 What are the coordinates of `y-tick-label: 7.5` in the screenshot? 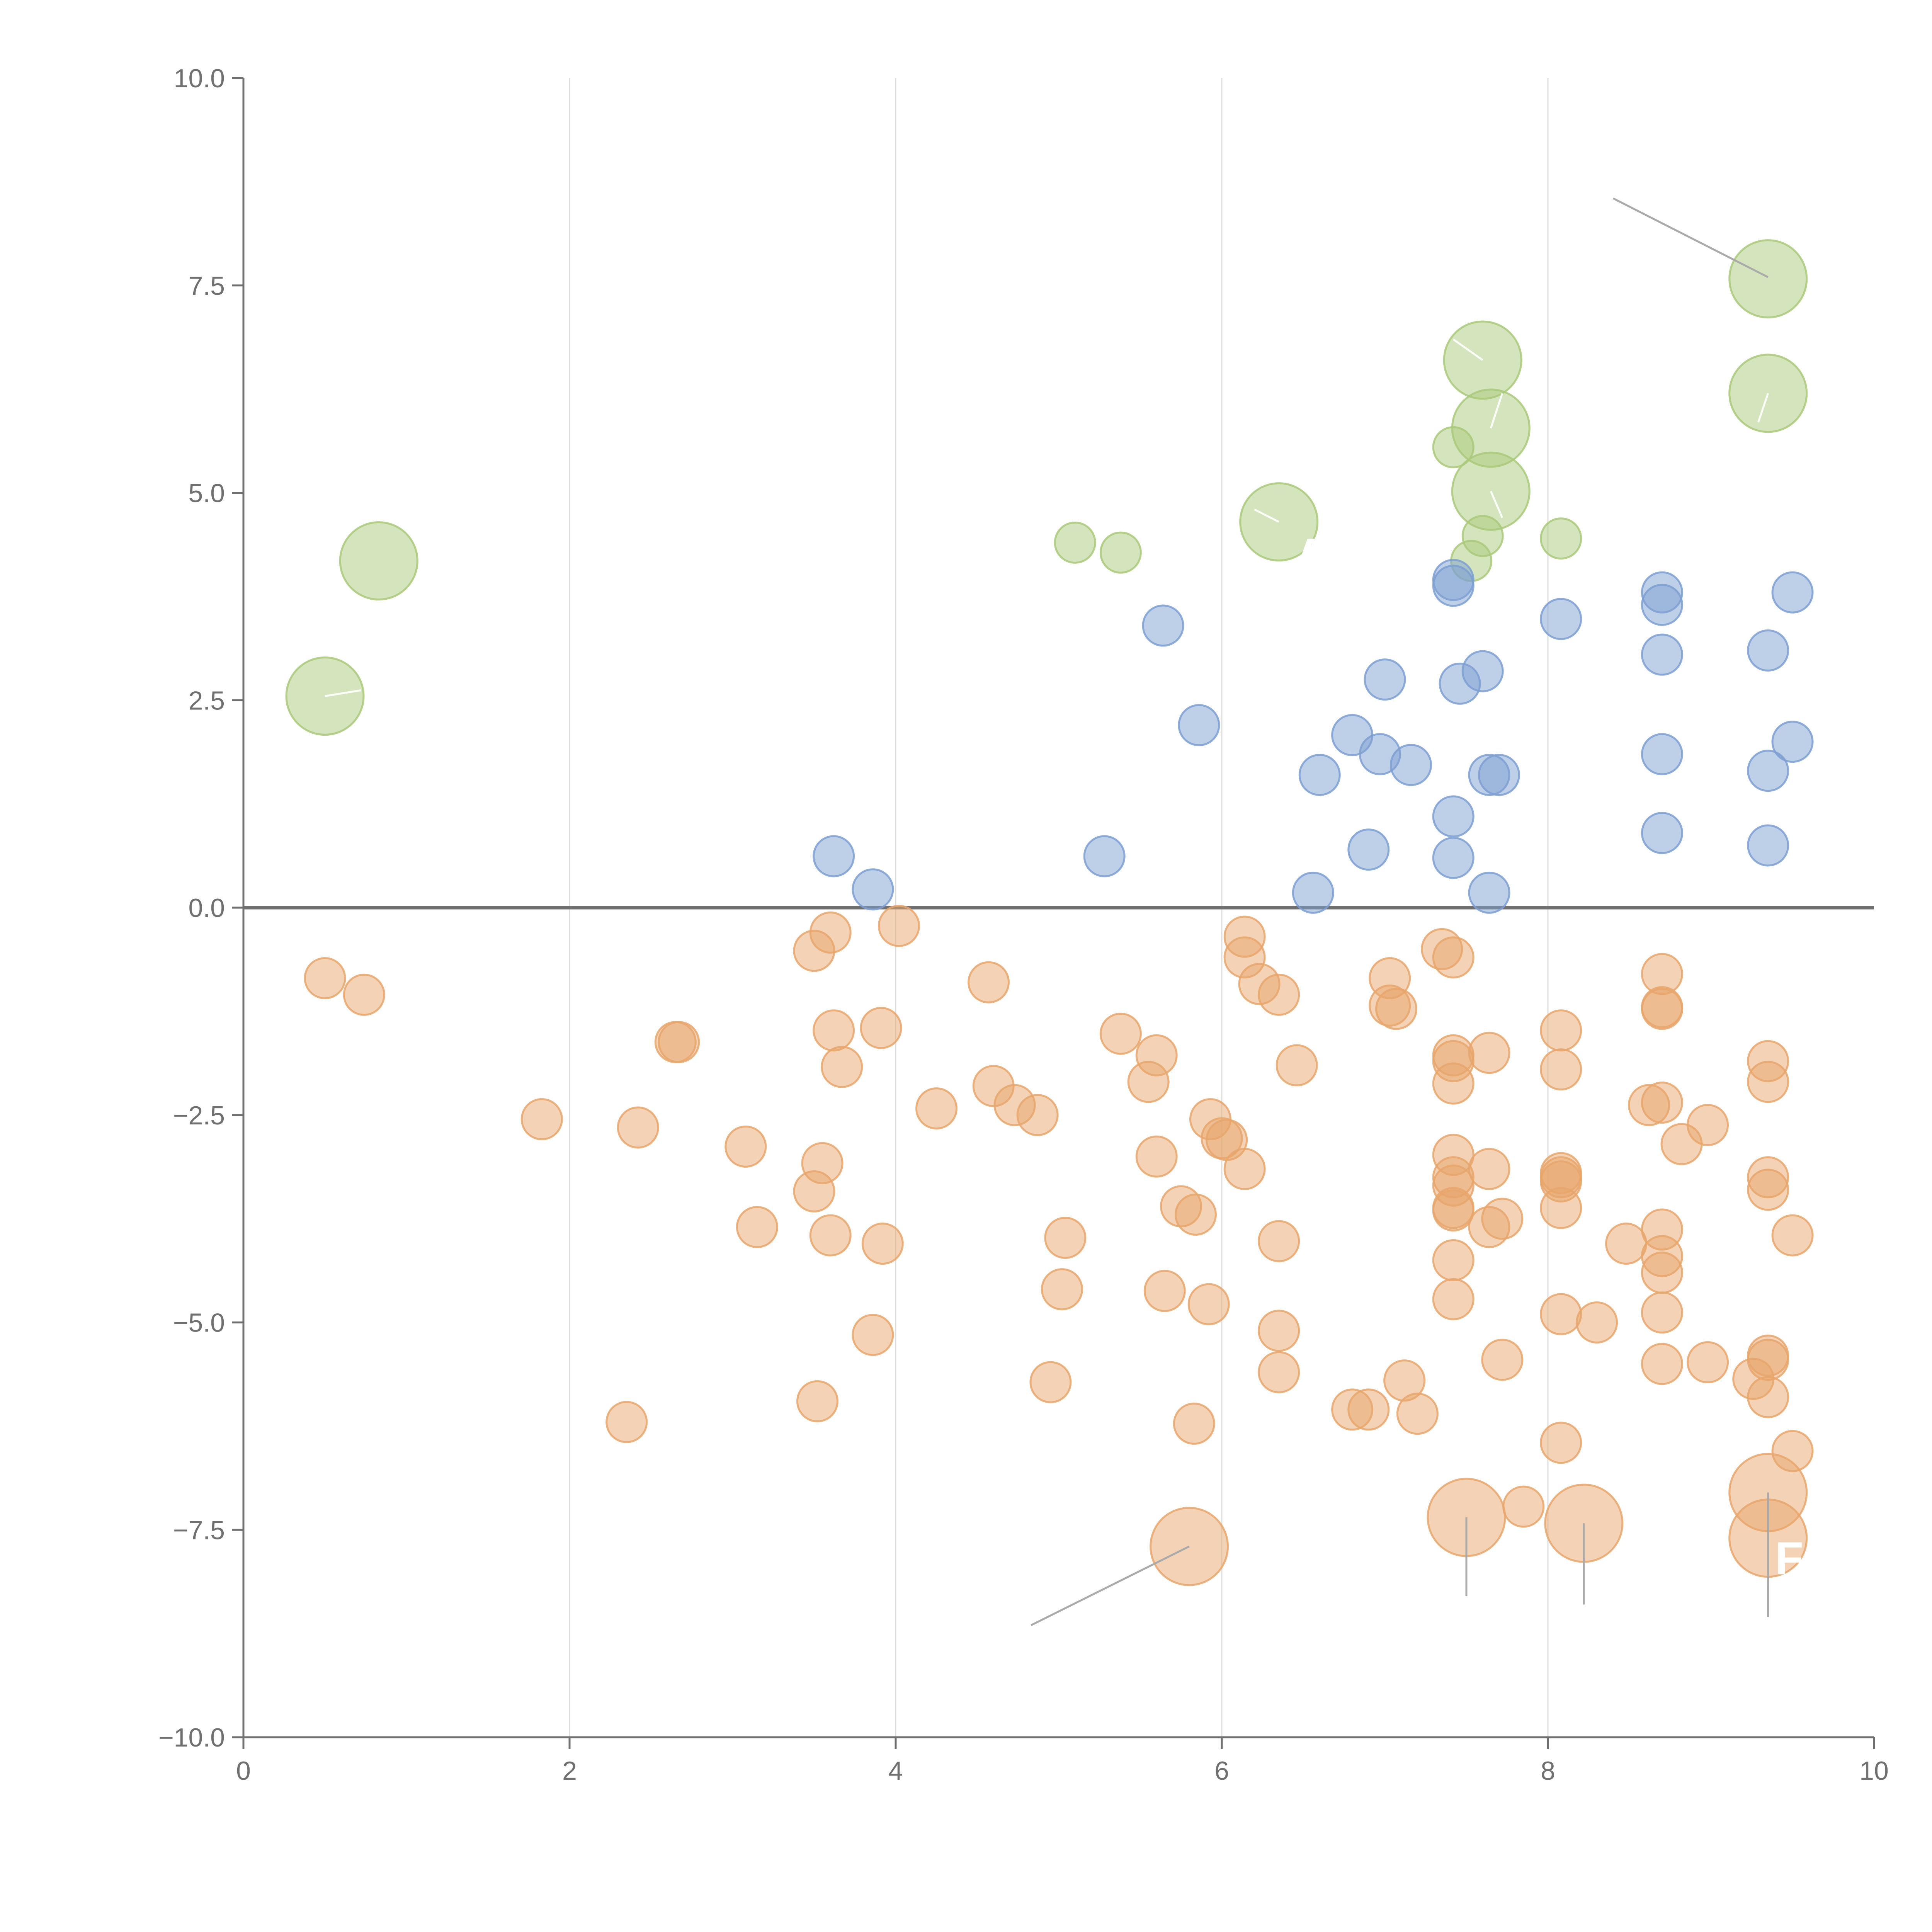 It's located at (207, 286).